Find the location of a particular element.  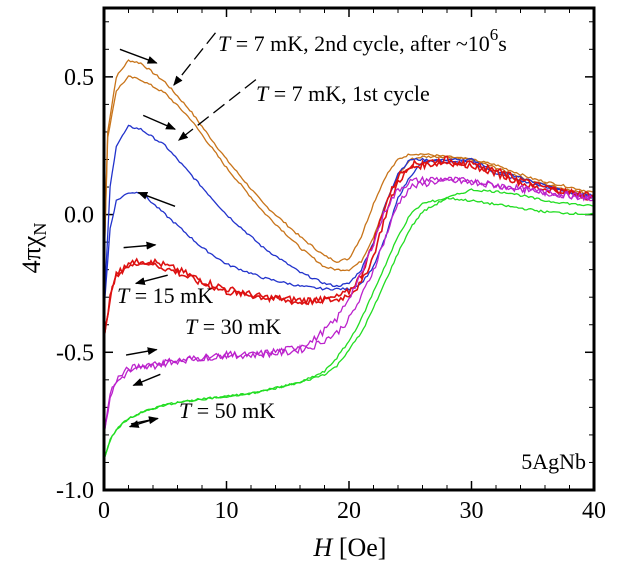

label-t7-1st: T = 7 mK, 1st cycle is located at coordinates (343, 93).